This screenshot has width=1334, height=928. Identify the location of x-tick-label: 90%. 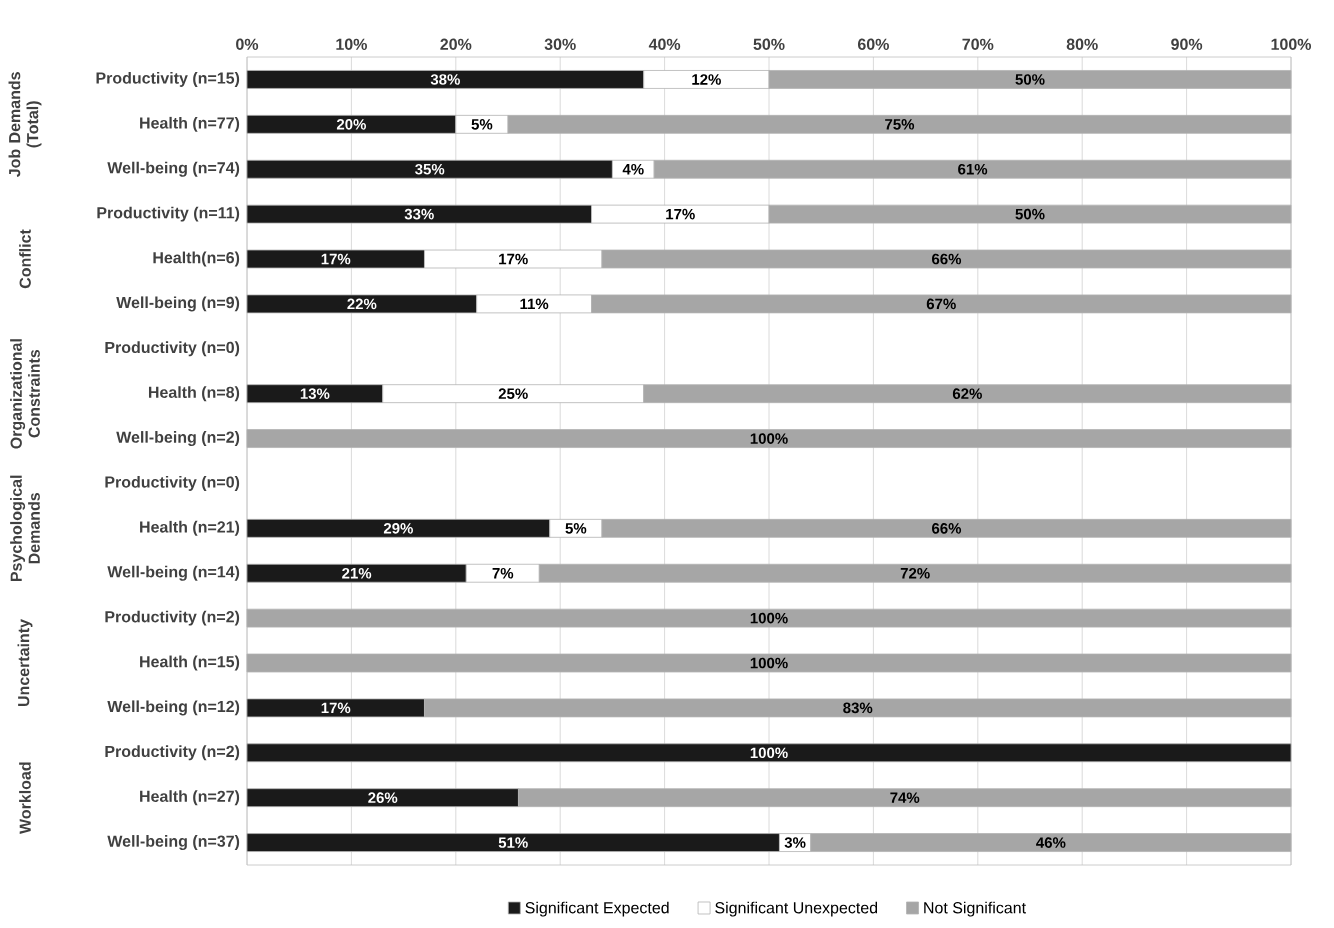
(1187, 44).